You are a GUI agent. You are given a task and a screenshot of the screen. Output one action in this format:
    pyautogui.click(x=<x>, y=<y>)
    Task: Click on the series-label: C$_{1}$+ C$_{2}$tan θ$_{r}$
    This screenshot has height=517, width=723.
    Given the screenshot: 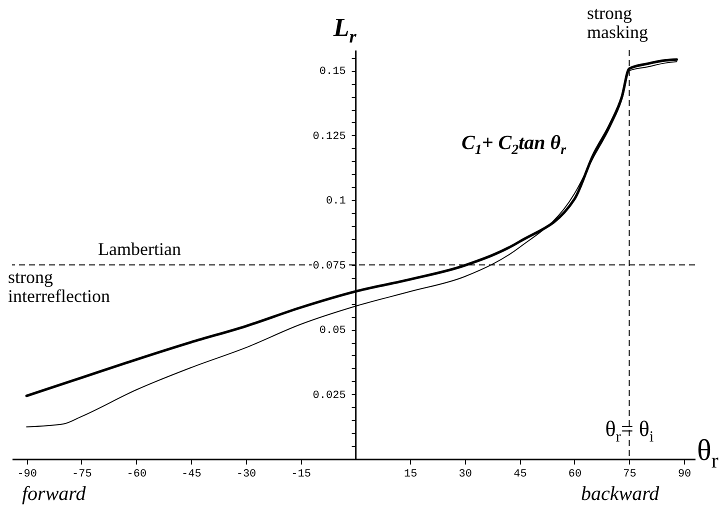 What is the action you would take?
    pyautogui.click(x=513, y=145)
    